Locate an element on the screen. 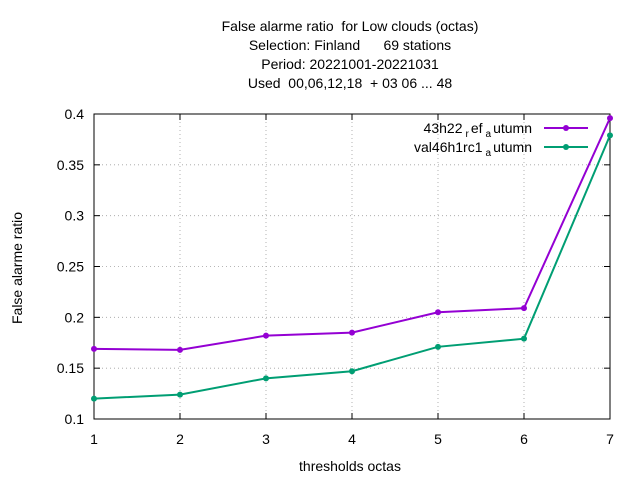 The image size is (640, 480). legend-label-part: r is located at coordinates (467, 134).